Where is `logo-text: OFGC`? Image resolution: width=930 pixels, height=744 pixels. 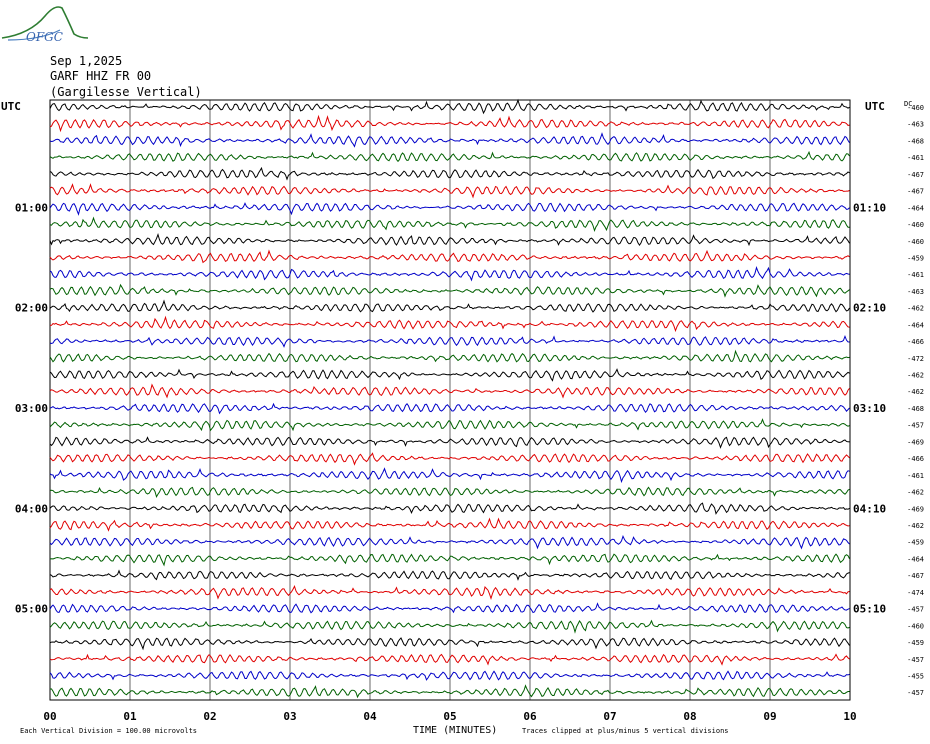 logo-text: OFGC is located at coordinates (44, 37).